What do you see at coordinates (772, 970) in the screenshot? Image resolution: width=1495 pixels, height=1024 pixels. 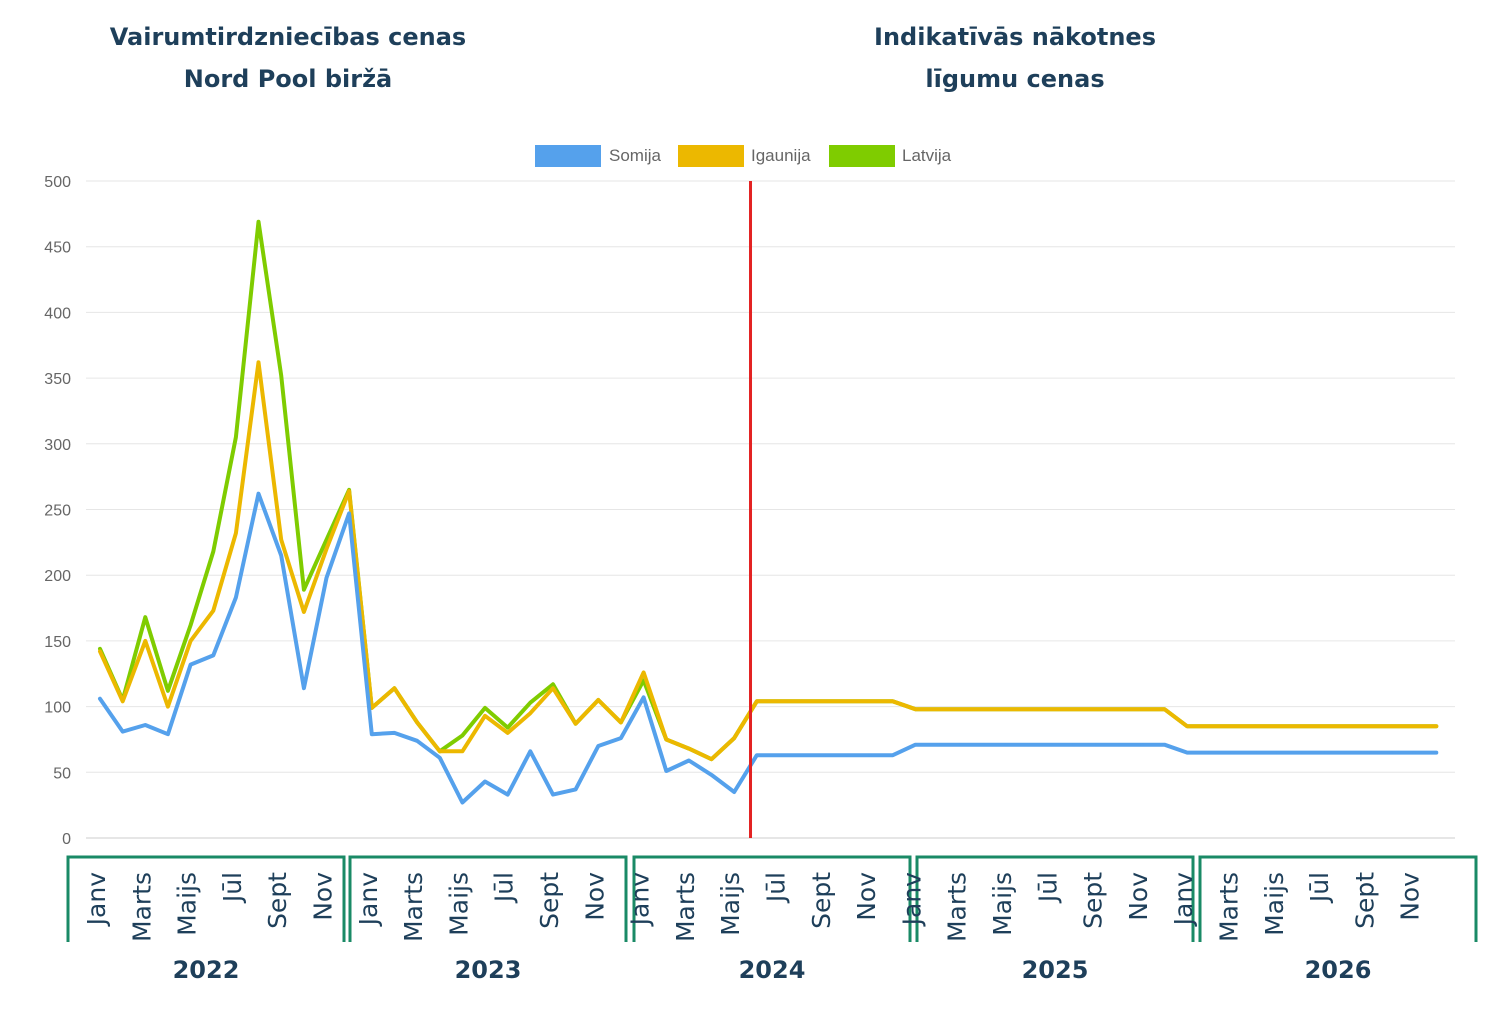 I see `year-label: 2024` at bounding box center [772, 970].